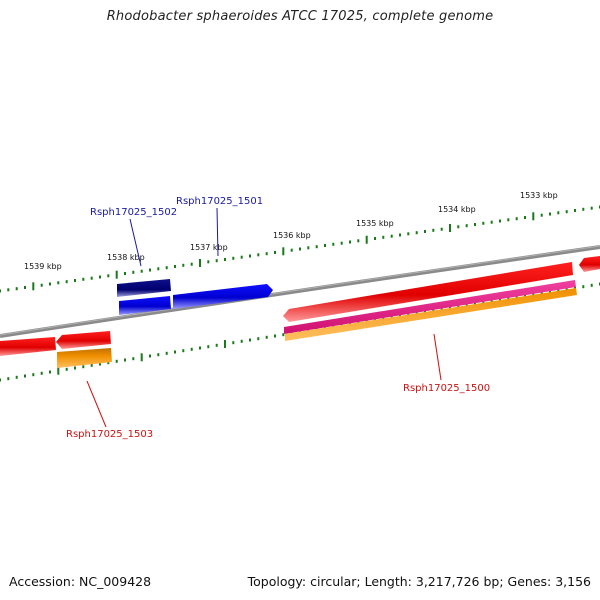  I want to click on gene-rsph17025-1503-cds, so click(84, 358).